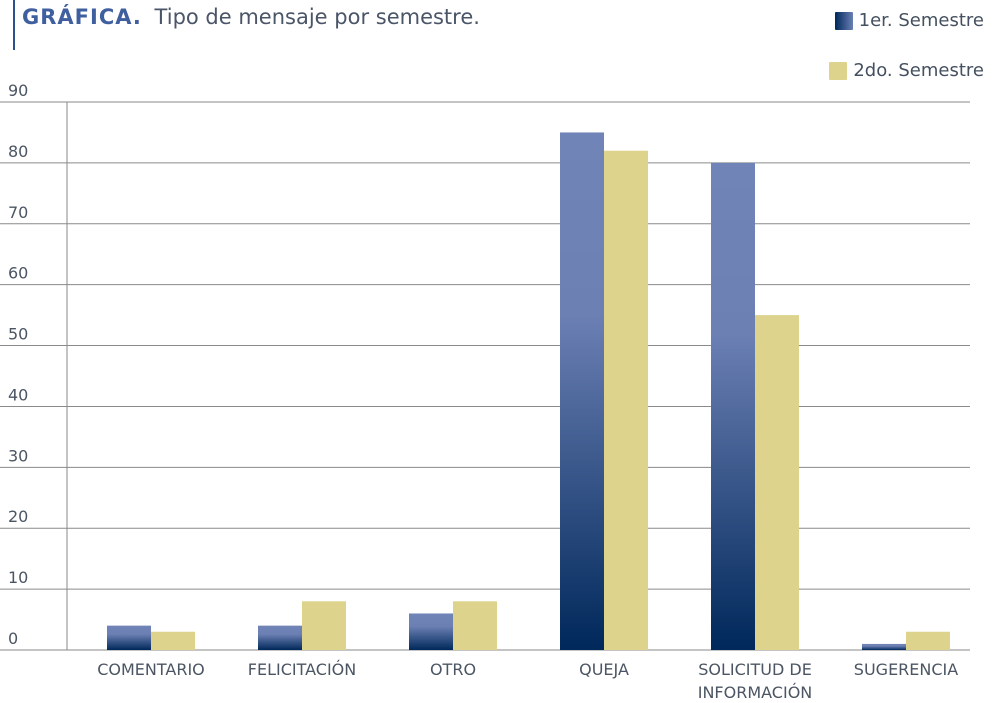 This screenshot has width=996, height=703. I want to click on y-tick-label: 0, so click(13, 638).